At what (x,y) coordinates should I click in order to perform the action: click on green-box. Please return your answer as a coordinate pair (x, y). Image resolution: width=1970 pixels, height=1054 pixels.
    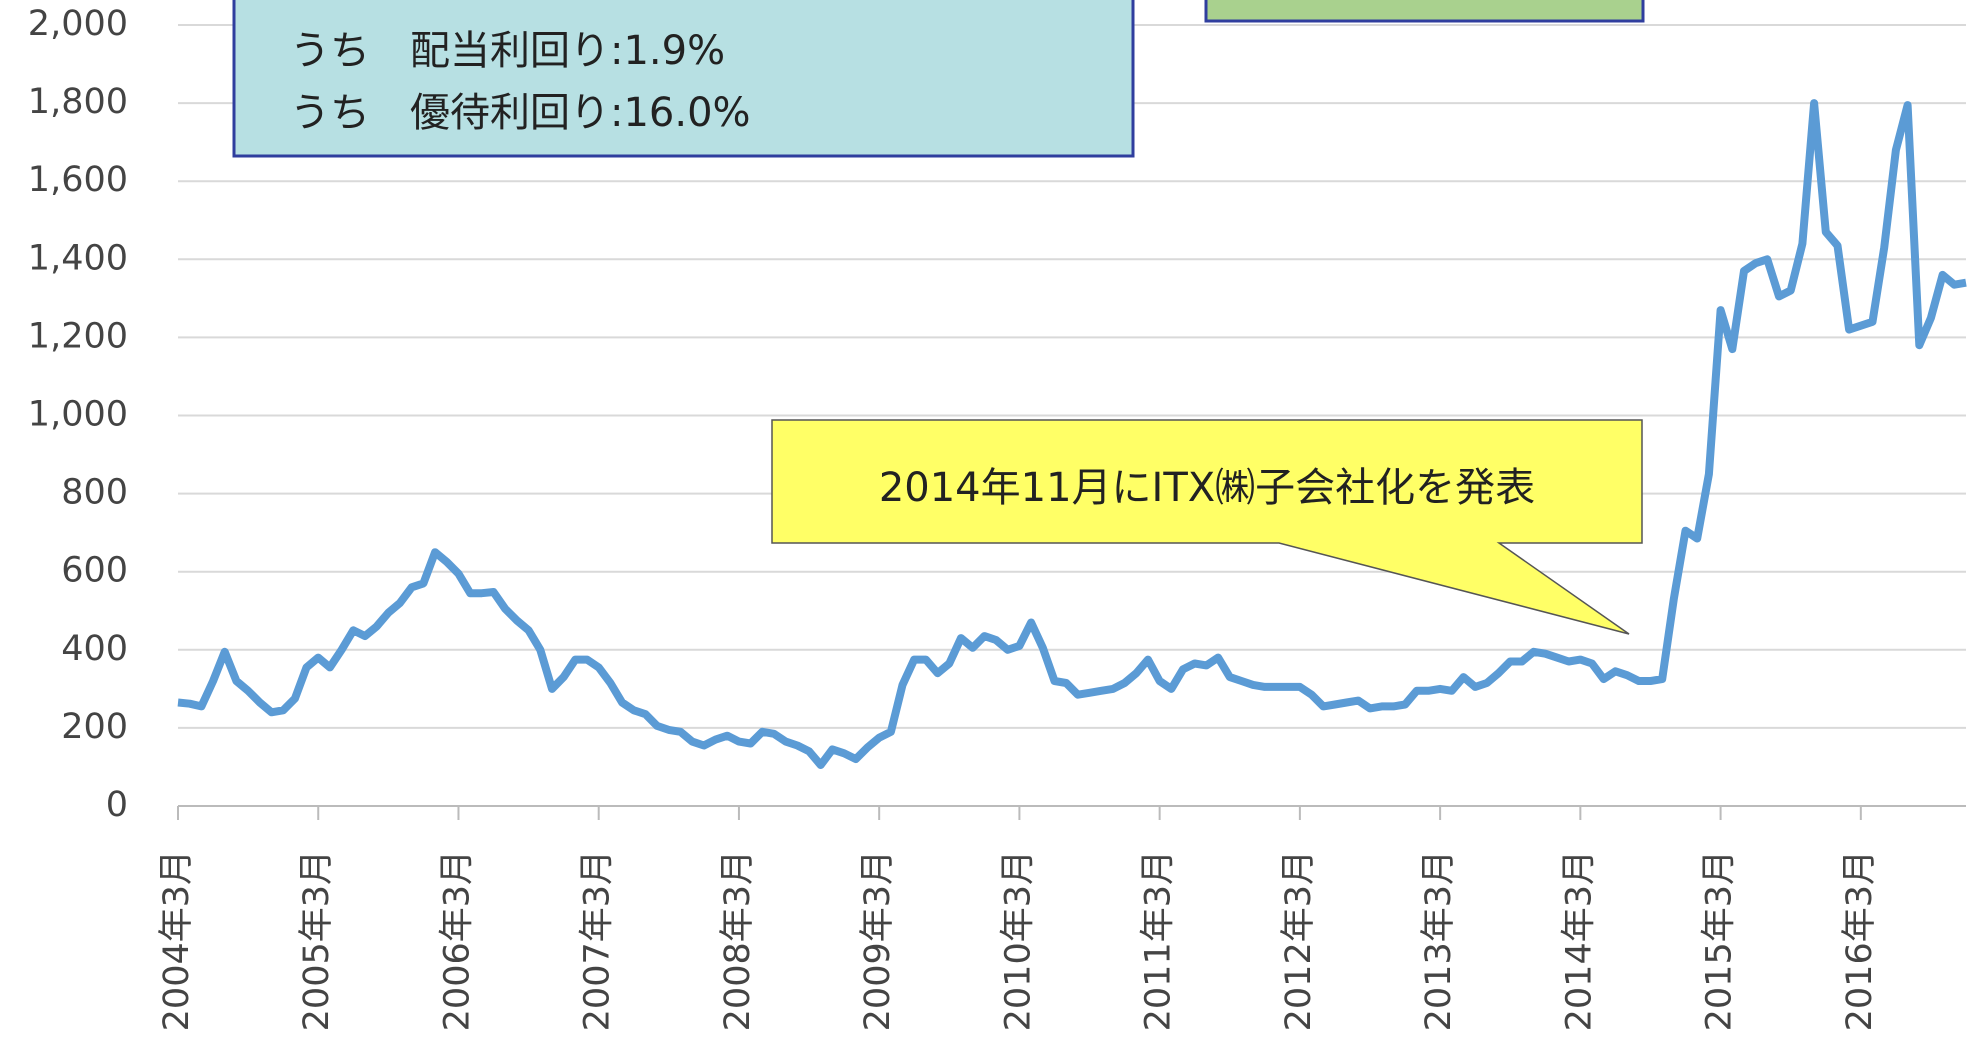
    Looking at the image, I should click on (1424, 11).